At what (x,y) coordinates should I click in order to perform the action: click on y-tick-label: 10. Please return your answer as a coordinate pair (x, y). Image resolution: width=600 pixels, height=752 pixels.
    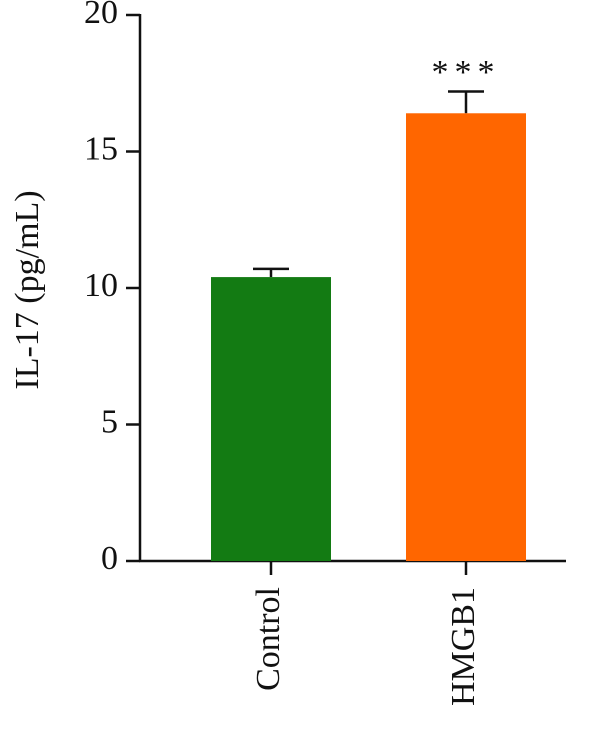
    Looking at the image, I should click on (101, 285).